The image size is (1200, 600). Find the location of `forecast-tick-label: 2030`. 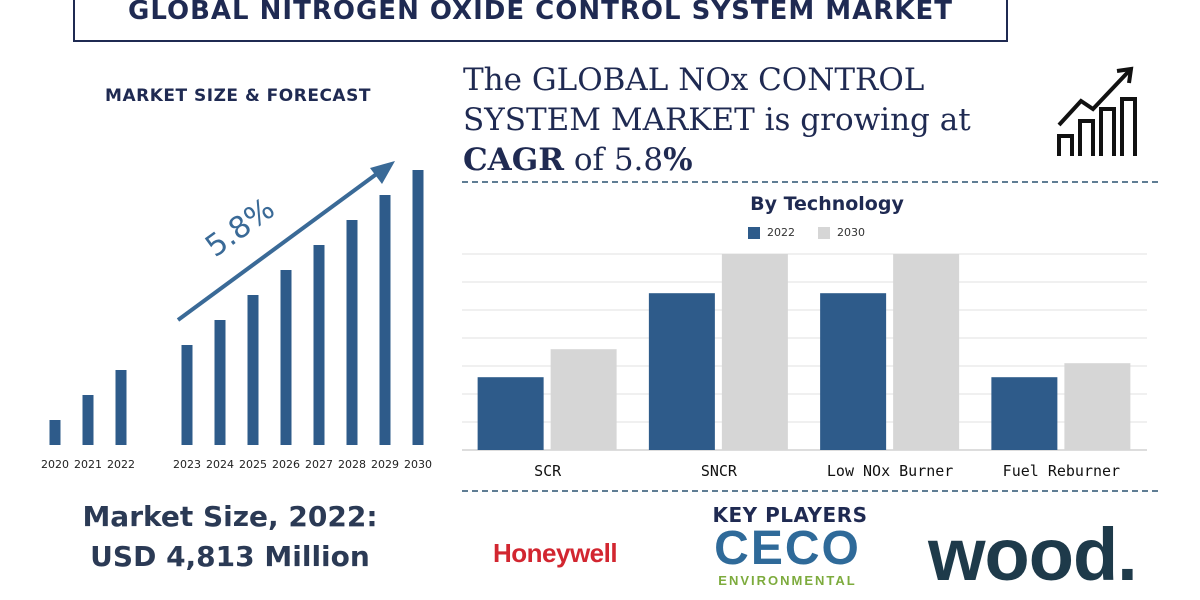

forecast-tick-label: 2030 is located at coordinates (418, 464).